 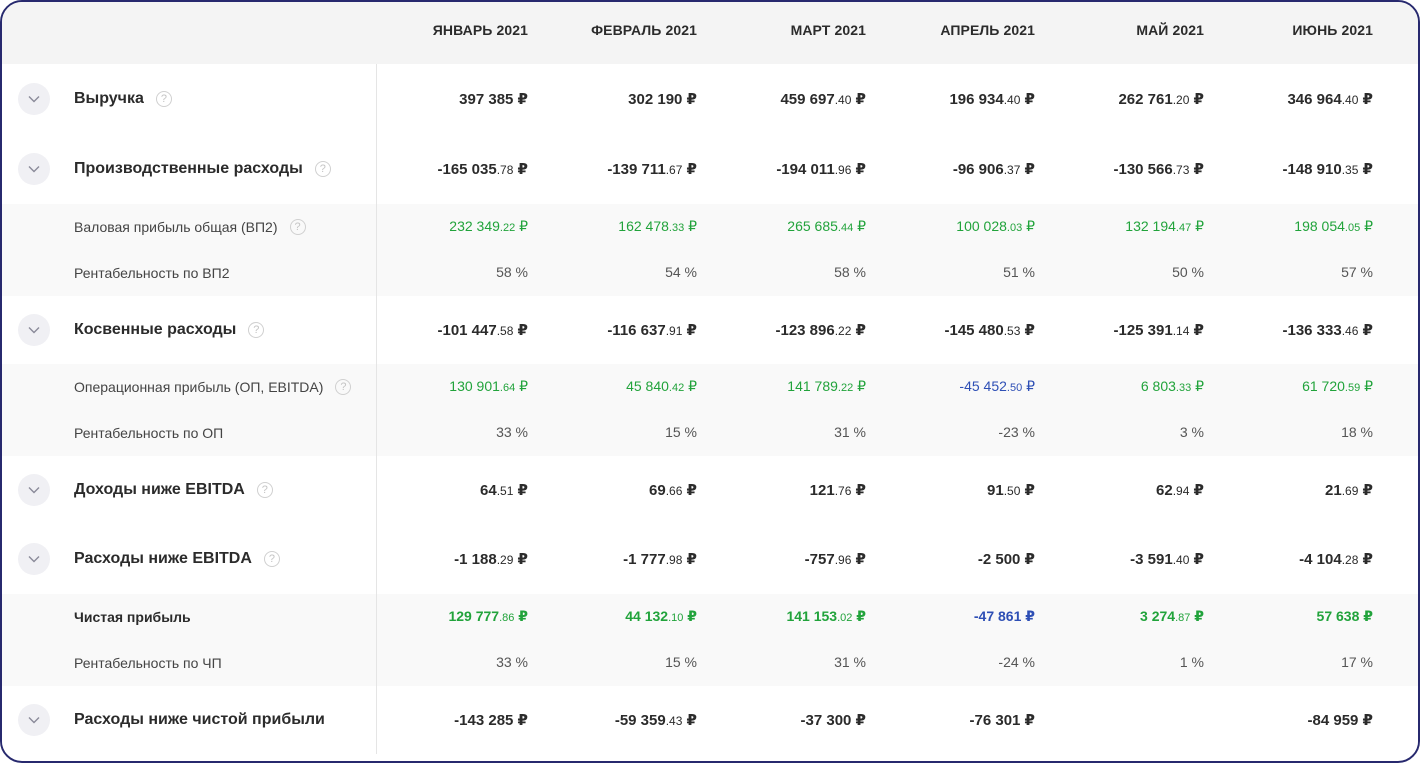 What do you see at coordinates (1183, 618) in the screenshot?
I see `value-decimal: .87` at bounding box center [1183, 618].